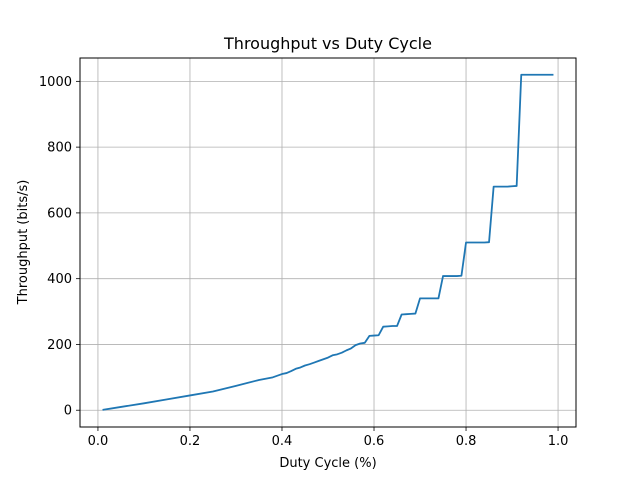  Describe the element at coordinates (282, 441) in the screenshot. I see `x-tick-label: 0.4` at that location.